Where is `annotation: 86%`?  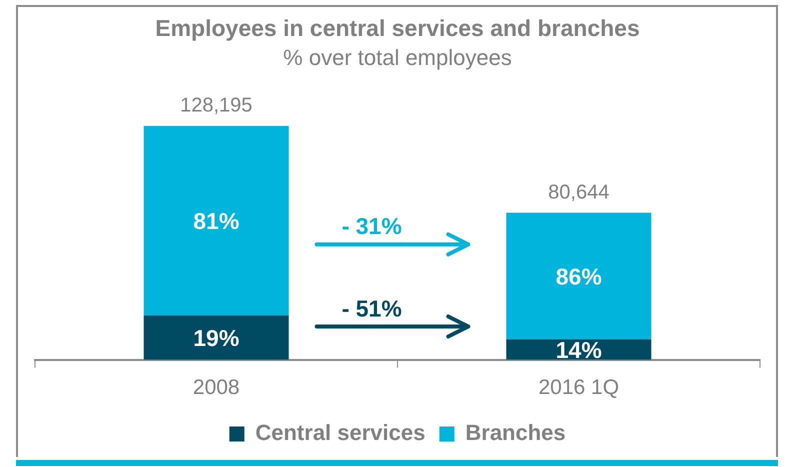
annotation: 86% is located at coordinates (579, 276).